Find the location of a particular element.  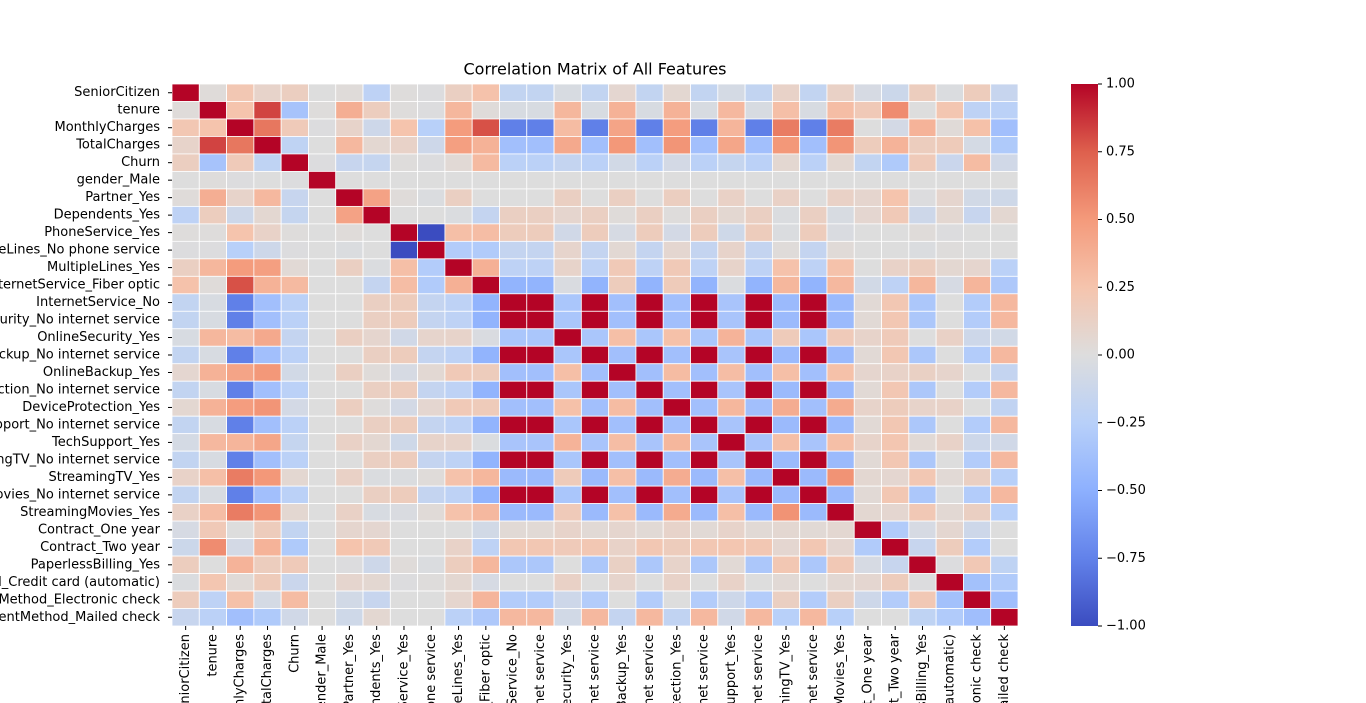

x-tick-label: StreamingTV_Yes is located at coordinates (786, 668).